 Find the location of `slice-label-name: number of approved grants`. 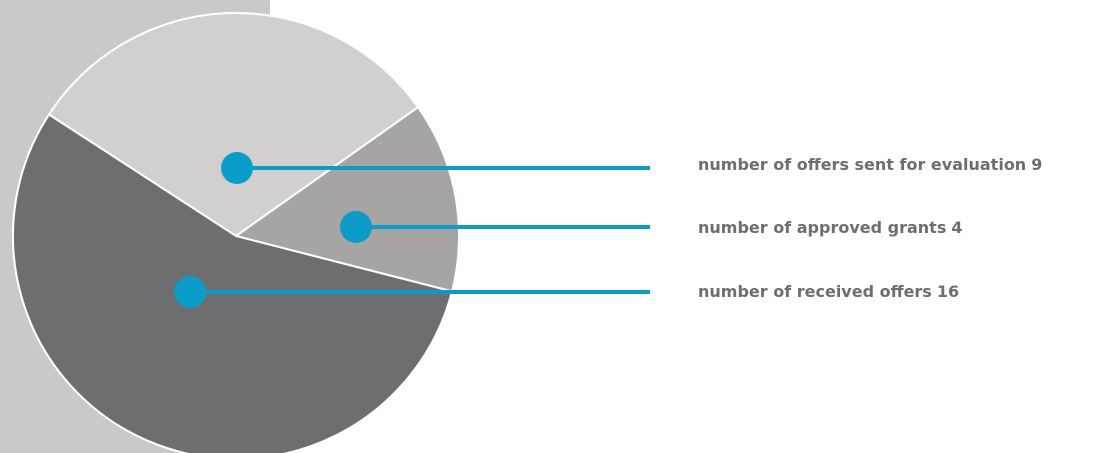

slice-label-name: number of approved grants is located at coordinates (822, 227).